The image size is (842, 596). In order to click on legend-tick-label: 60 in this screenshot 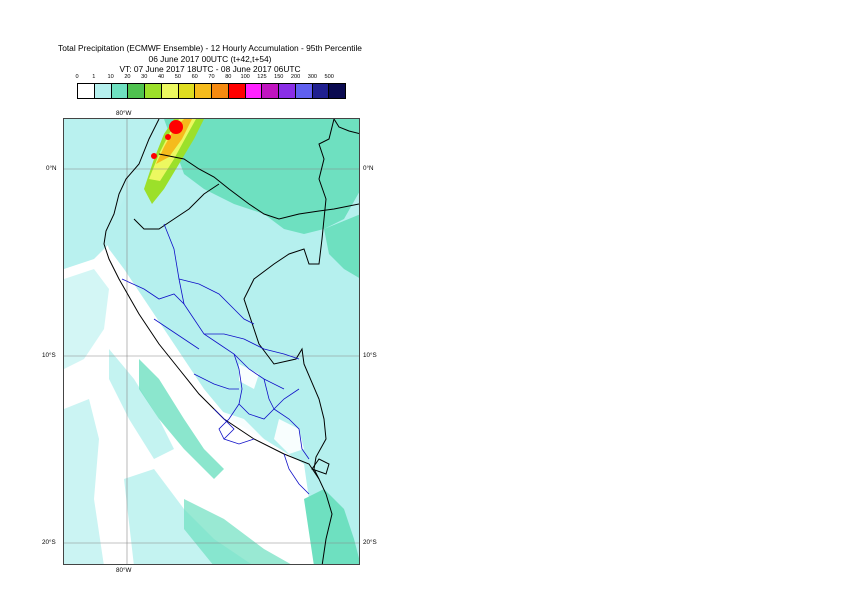, I will do `click(194, 77)`.